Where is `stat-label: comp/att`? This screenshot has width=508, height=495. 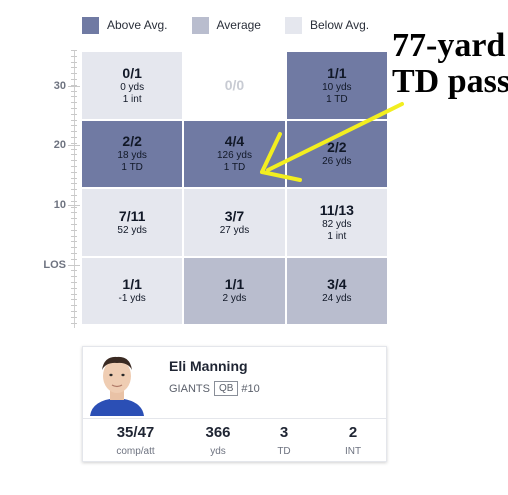 stat-label: comp/att is located at coordinates (135, 451).